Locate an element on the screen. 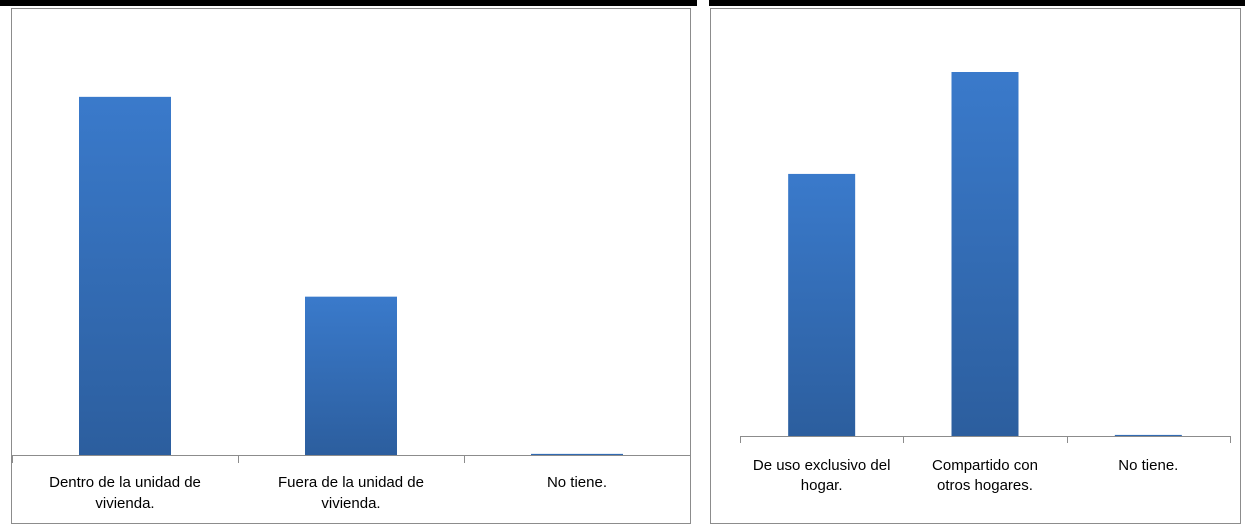  top-border-gap is located at coordinates (703, 3).